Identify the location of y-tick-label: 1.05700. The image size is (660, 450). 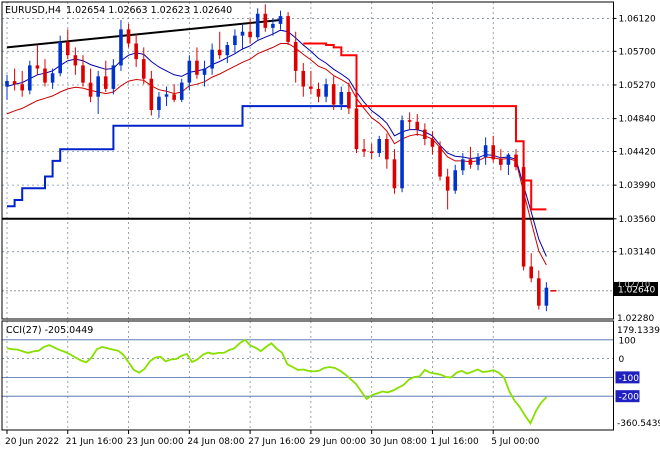
(637, 52).